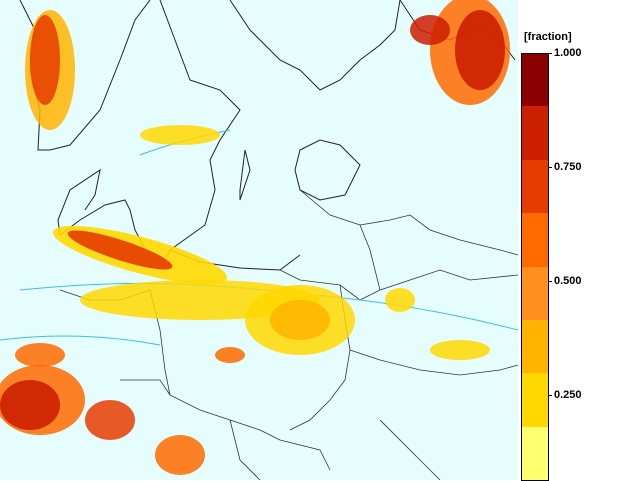  What do you see at coordinates (568, 280) in the screenshot?
I see `colorbar-tick-label: 0.500` at bounding box center [568, 280].